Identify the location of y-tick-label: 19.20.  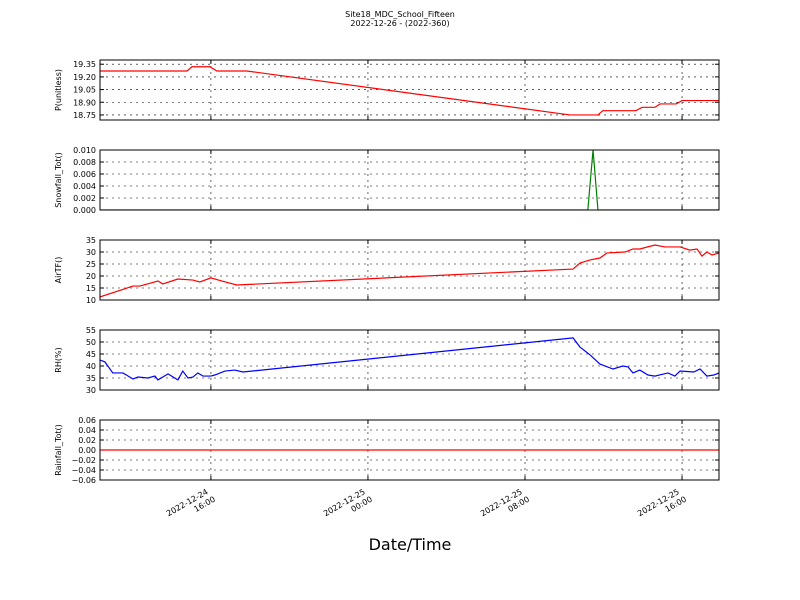
(84, 77).